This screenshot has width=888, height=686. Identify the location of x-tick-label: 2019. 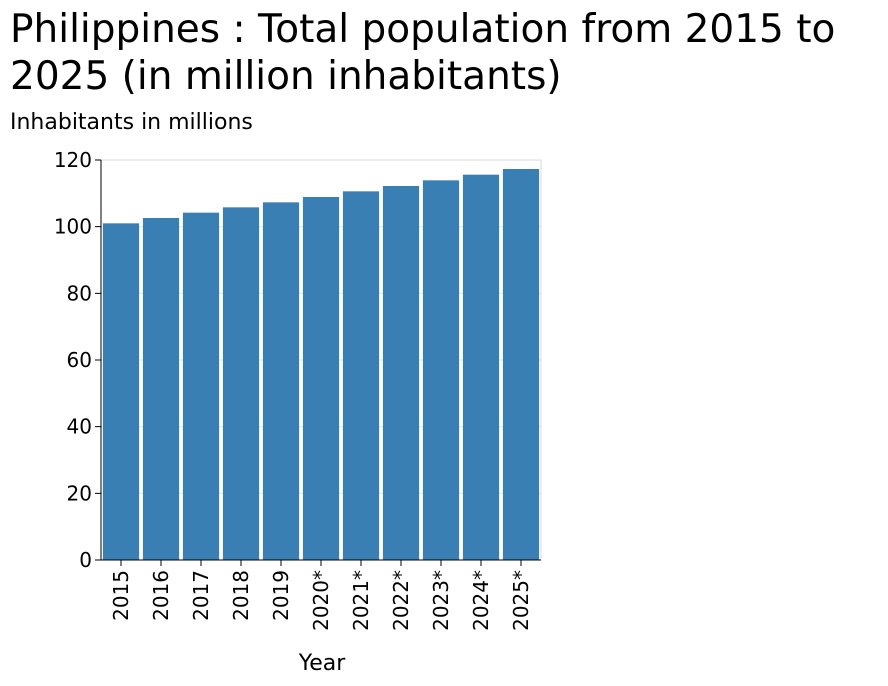
(281, 595).